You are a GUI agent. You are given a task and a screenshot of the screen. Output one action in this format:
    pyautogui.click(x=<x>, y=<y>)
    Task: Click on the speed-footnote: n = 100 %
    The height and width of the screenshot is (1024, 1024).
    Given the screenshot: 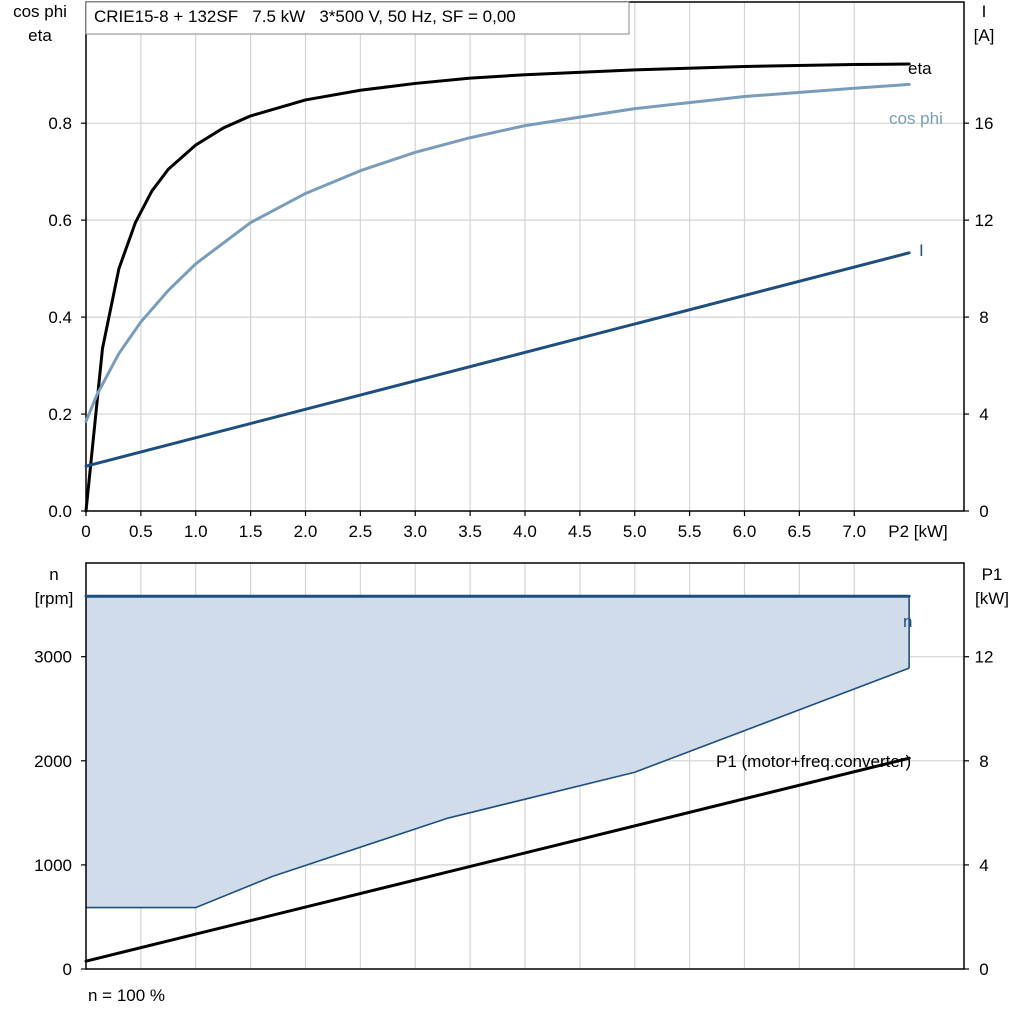 What is the action you would take?
    pyautogui.click(x=126, y=995)
    